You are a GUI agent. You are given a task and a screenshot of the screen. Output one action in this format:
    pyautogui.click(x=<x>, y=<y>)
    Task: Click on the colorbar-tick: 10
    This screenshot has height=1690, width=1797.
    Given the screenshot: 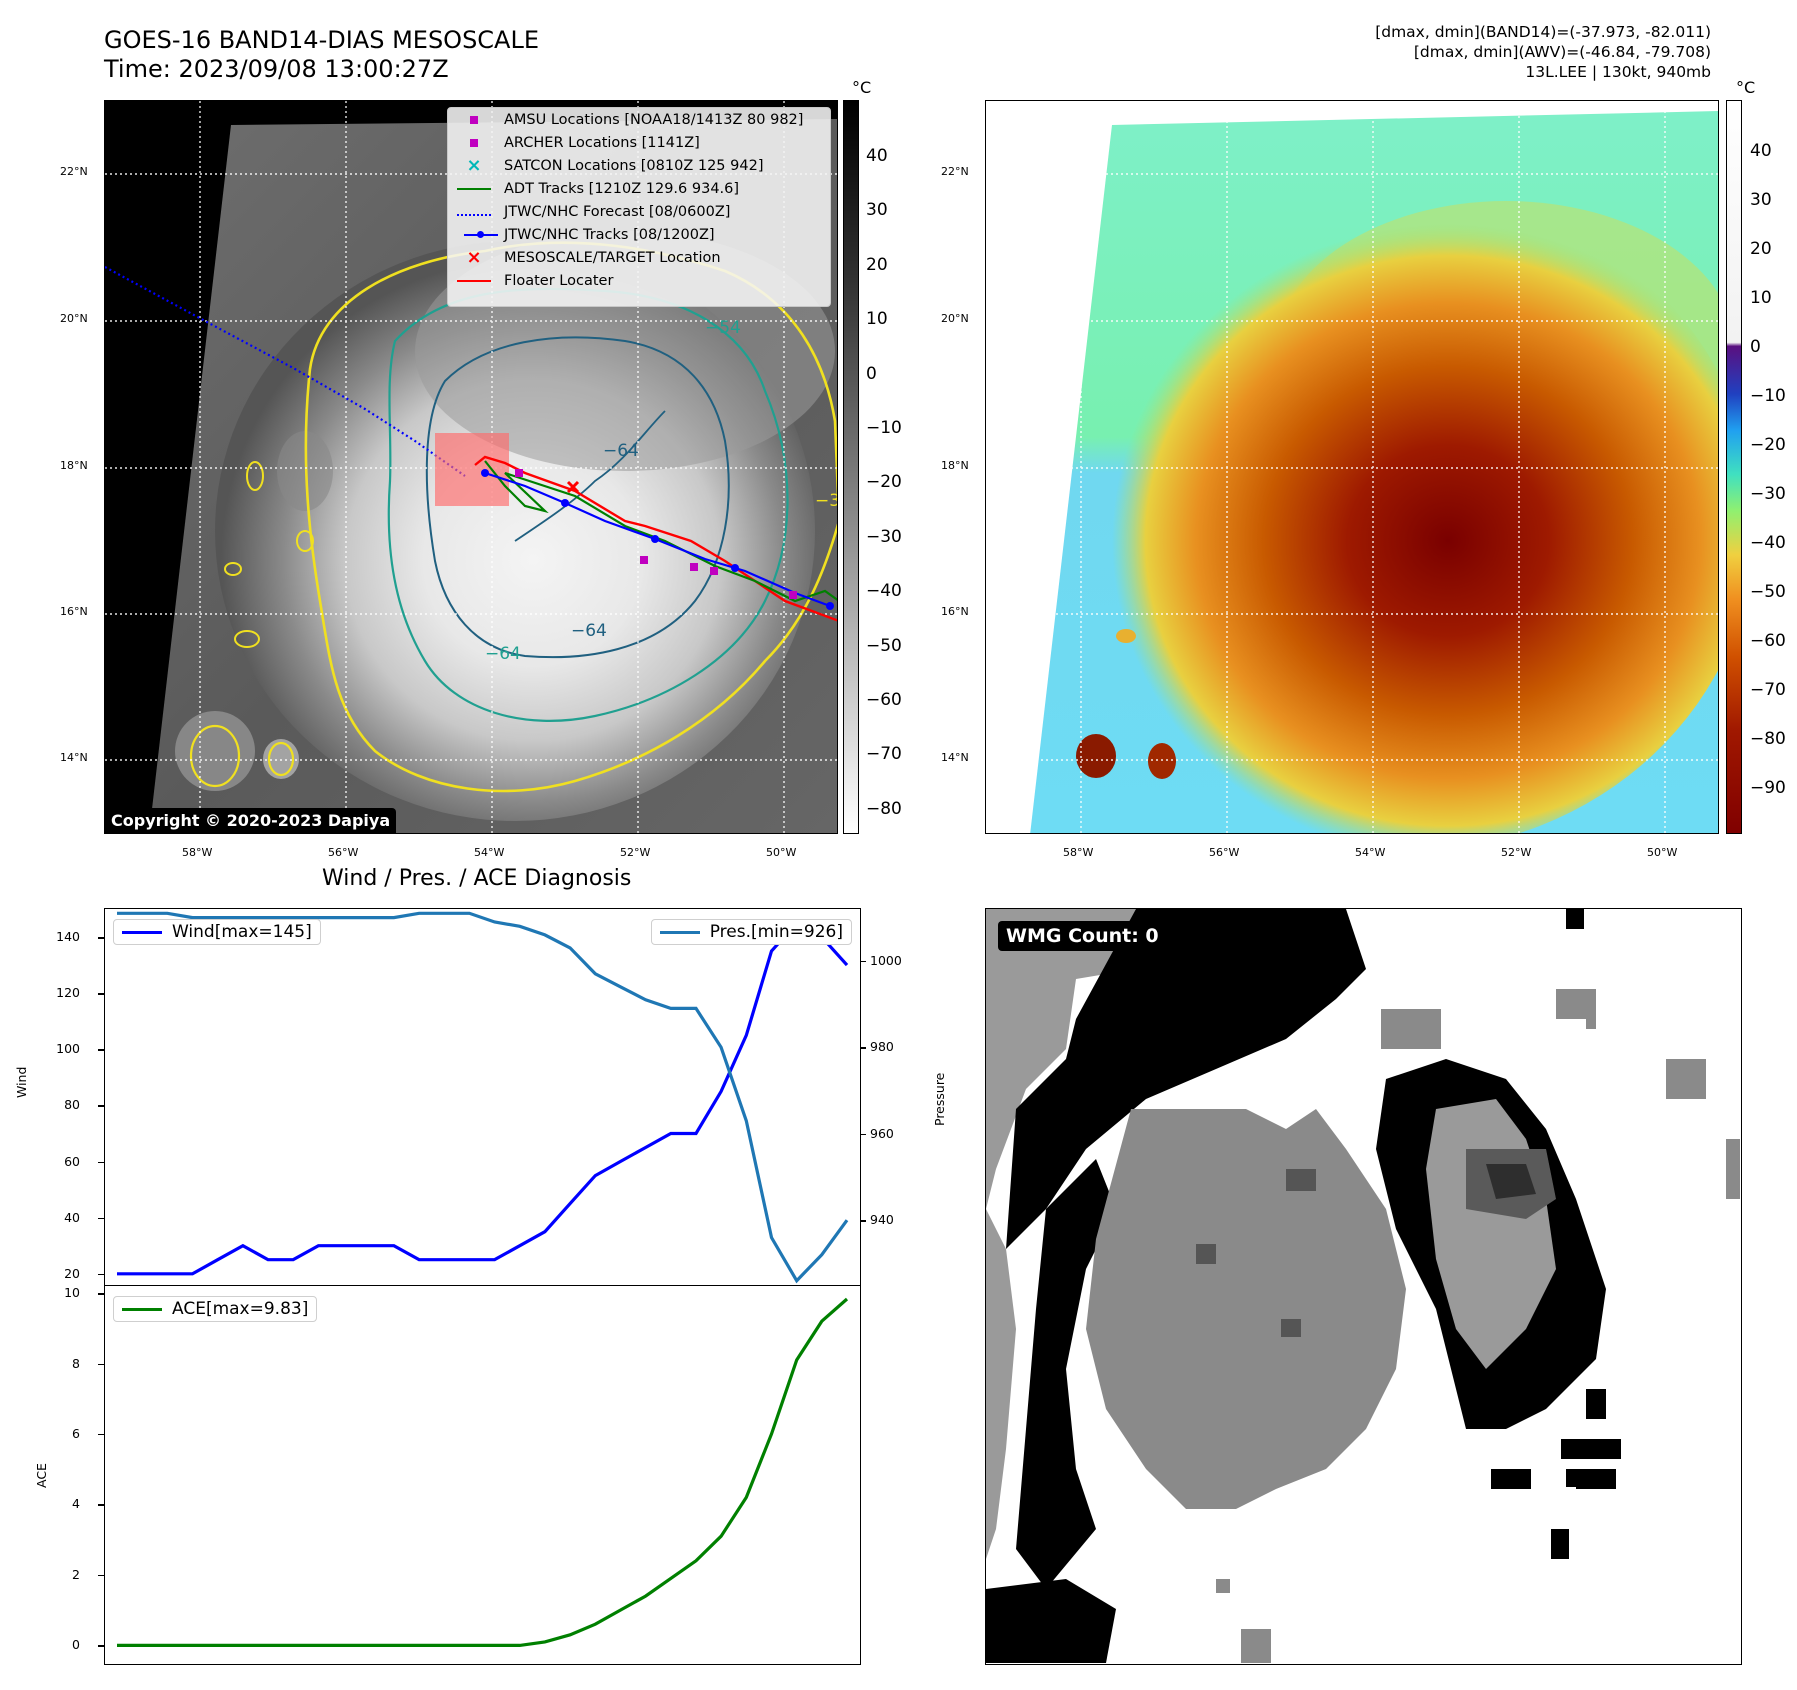 What is the action you would take?
    pyautogui.click(x=877, y=319)
    